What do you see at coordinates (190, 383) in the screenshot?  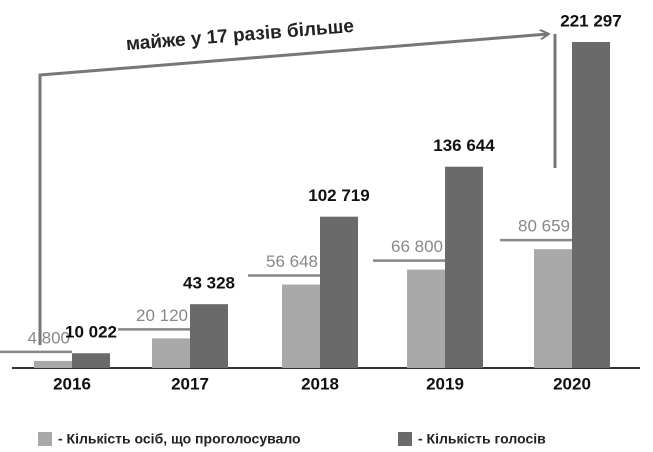 I see `x-tick-label: 2017` at bounding box center [190, 383].